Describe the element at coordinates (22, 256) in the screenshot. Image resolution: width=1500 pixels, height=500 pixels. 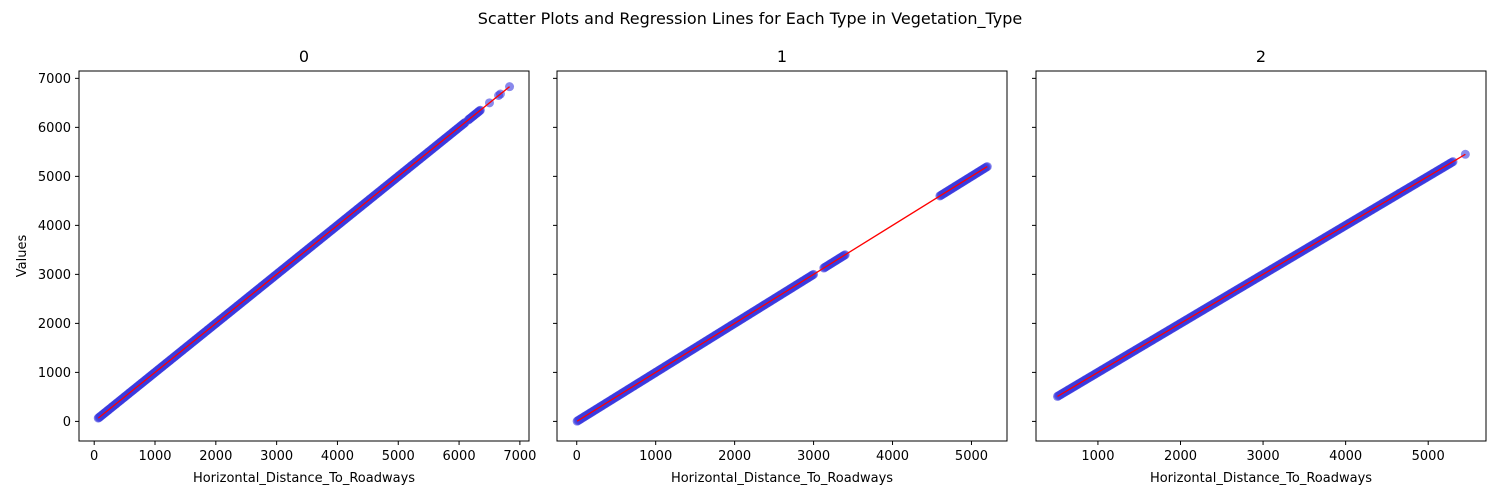
I see `y-axis-label-0: Values` at that location.